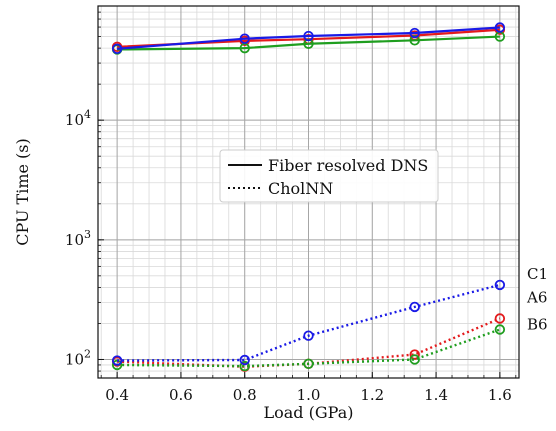  What do you see at coordinates (348, 165) in the screenshot?
I see `legend-label-dns: Fiber resolved DNS` at bounding box center [348, 165].